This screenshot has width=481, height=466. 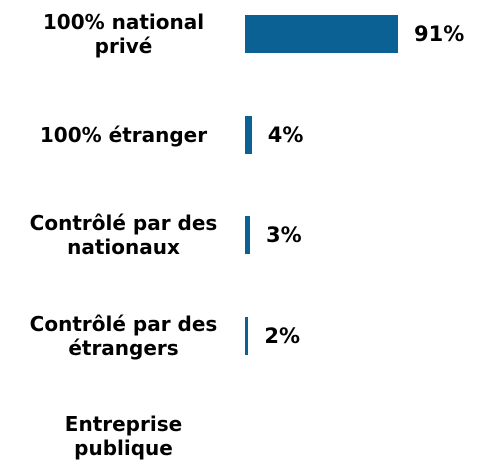 What do you see at coordinates (123, 235) in the screenshot?
I see `category-label: Contrôlé par des nationaux` at bounding box center [123, 235].